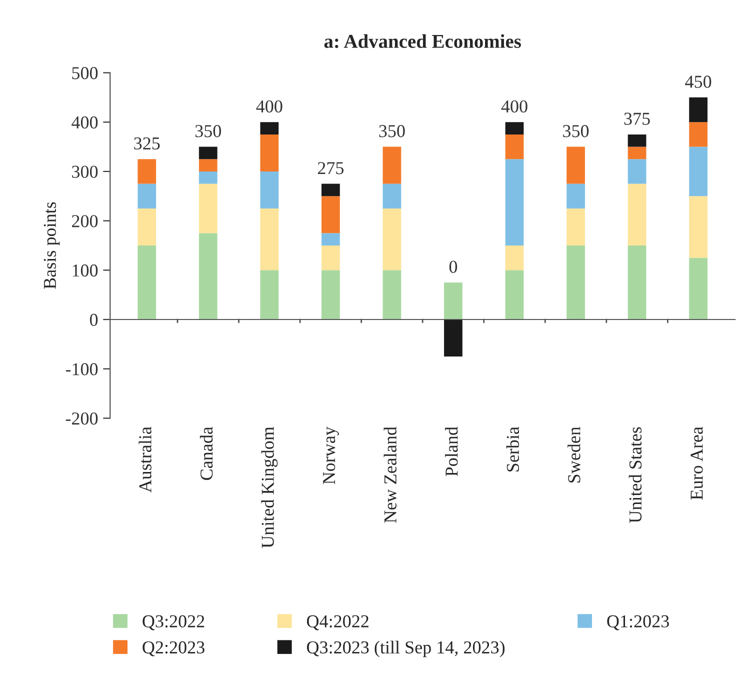 This screenshot has width=744, height=680. Describe the element at coordinates (173, 648) in the screenshot. I see `legend-label: Q2:2023` at that location.